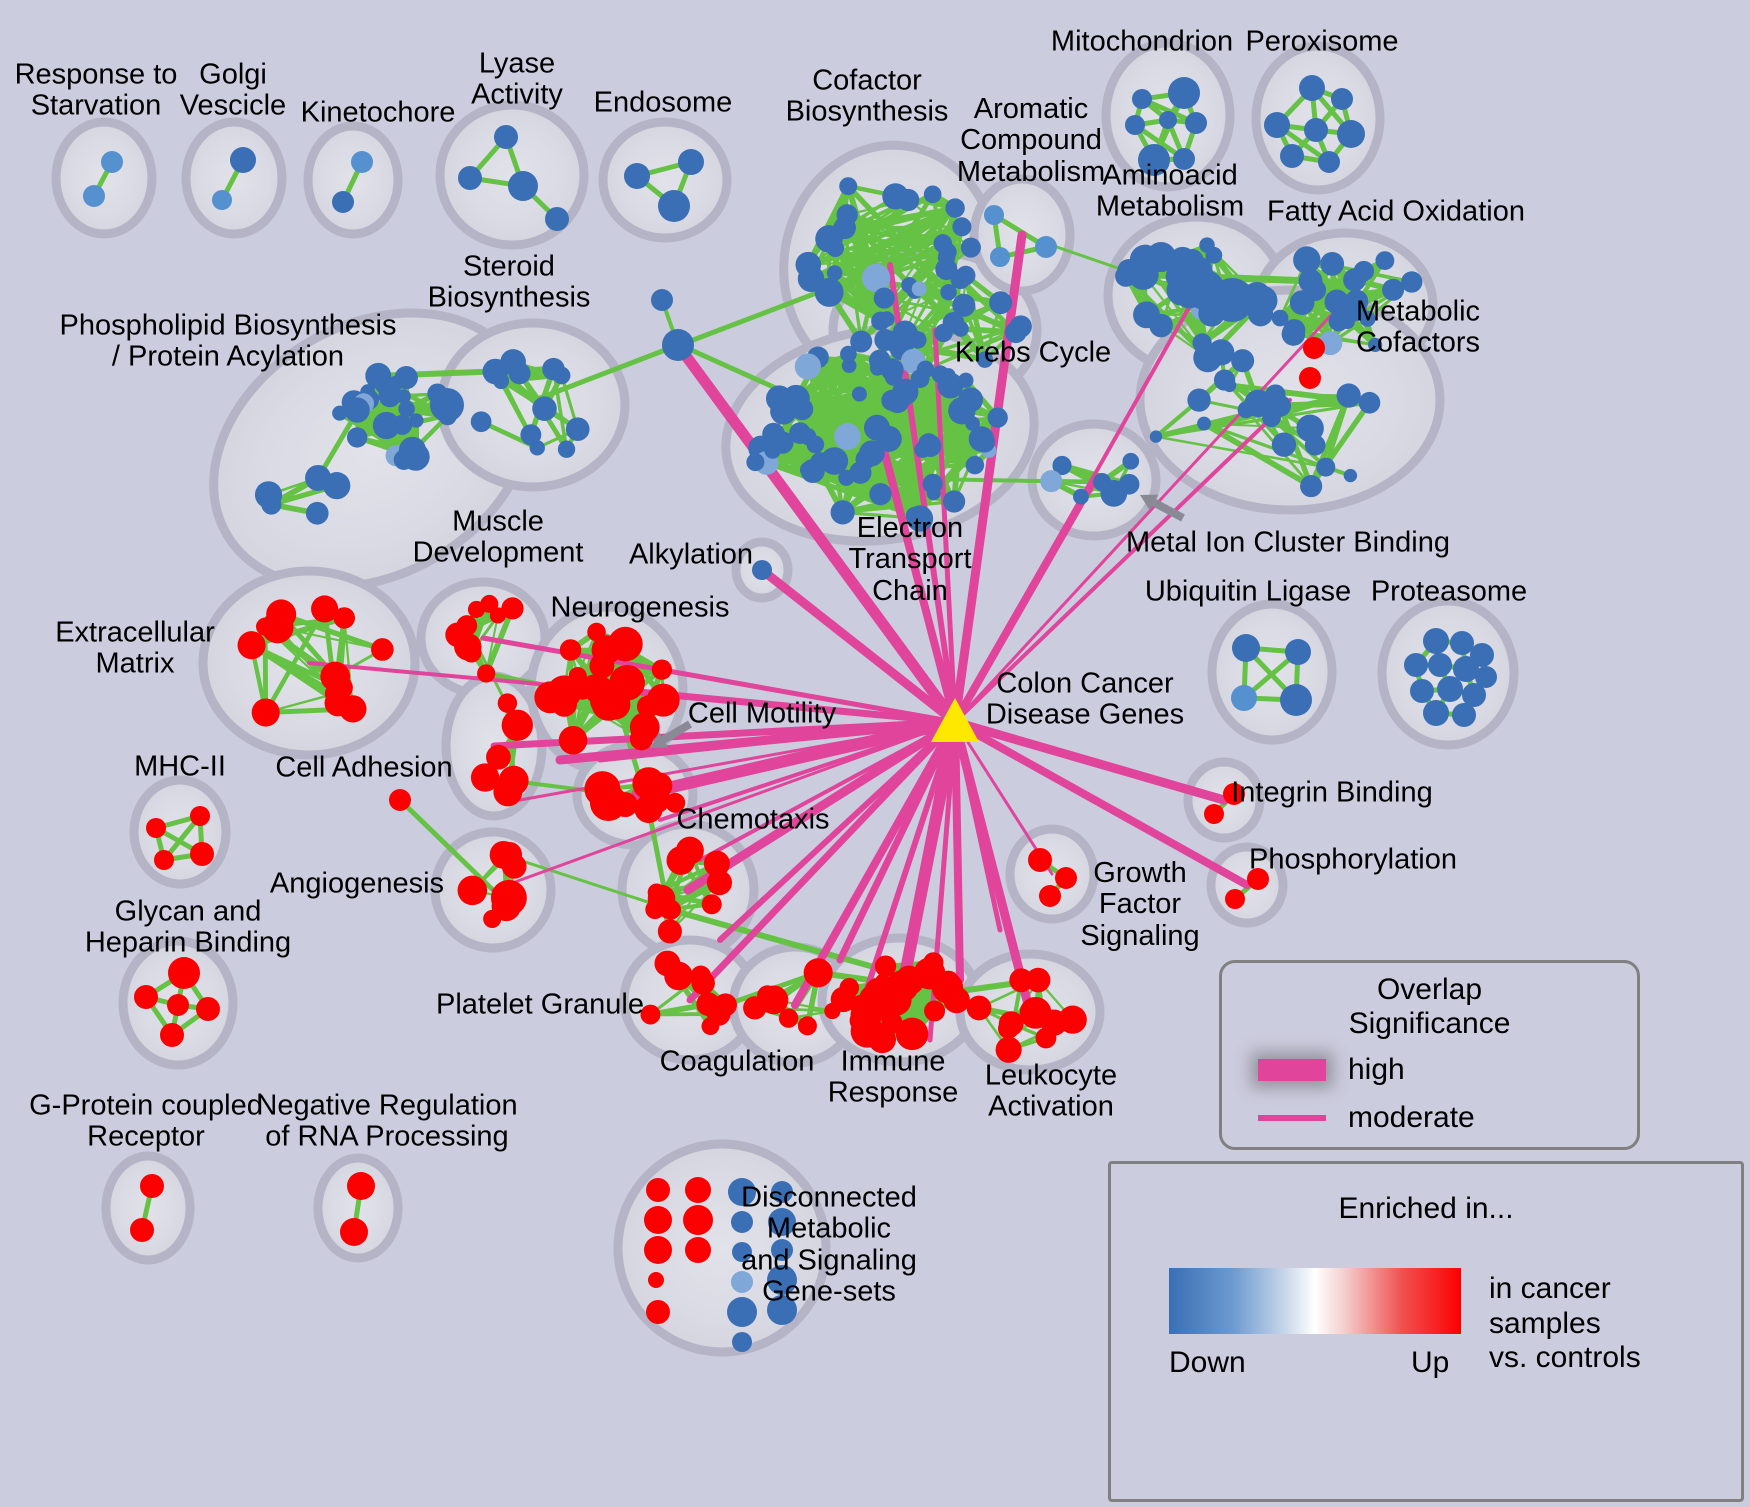 This screenshot has width=1750, height=1507. What do you see at coordinates (1149, 502) in the screenshot?
I see `metal-ion-cluster-binding-arrow-head` at bounding box center [1149, 502].